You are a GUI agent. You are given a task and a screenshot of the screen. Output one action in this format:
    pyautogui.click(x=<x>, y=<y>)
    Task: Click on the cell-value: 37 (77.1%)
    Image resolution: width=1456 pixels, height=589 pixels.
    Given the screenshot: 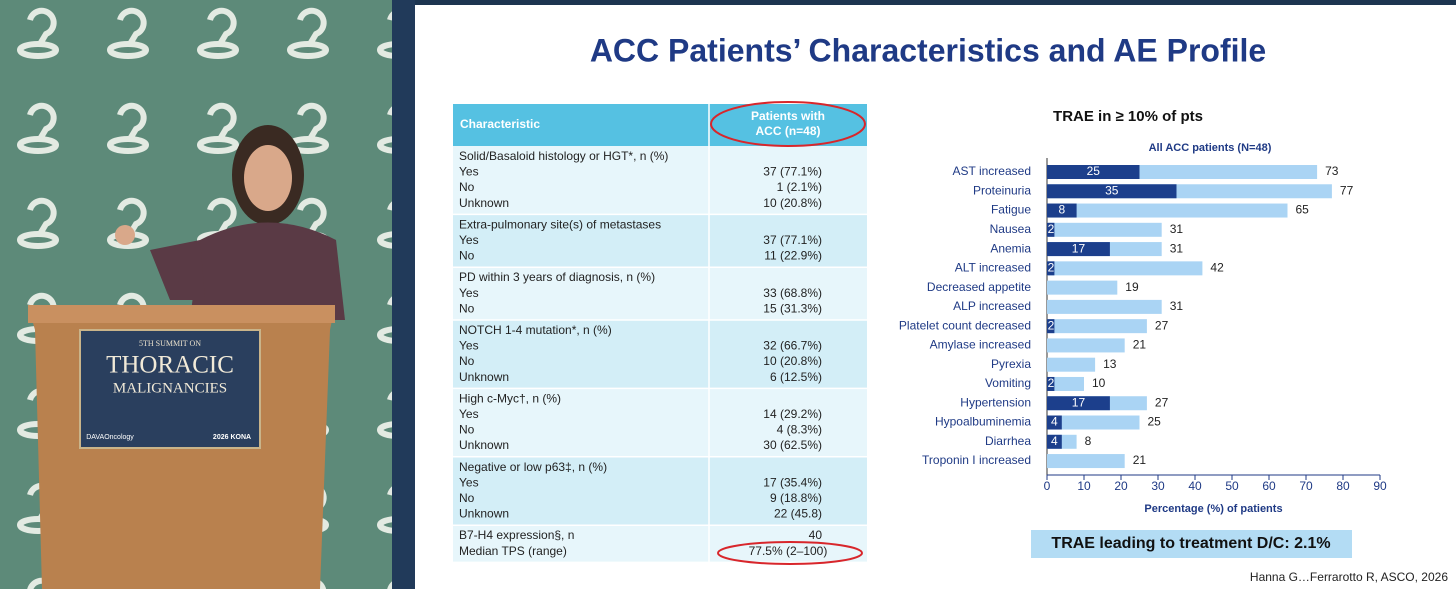 What is the action you would take?
    pyautogui.click(x=792, y=240)
    